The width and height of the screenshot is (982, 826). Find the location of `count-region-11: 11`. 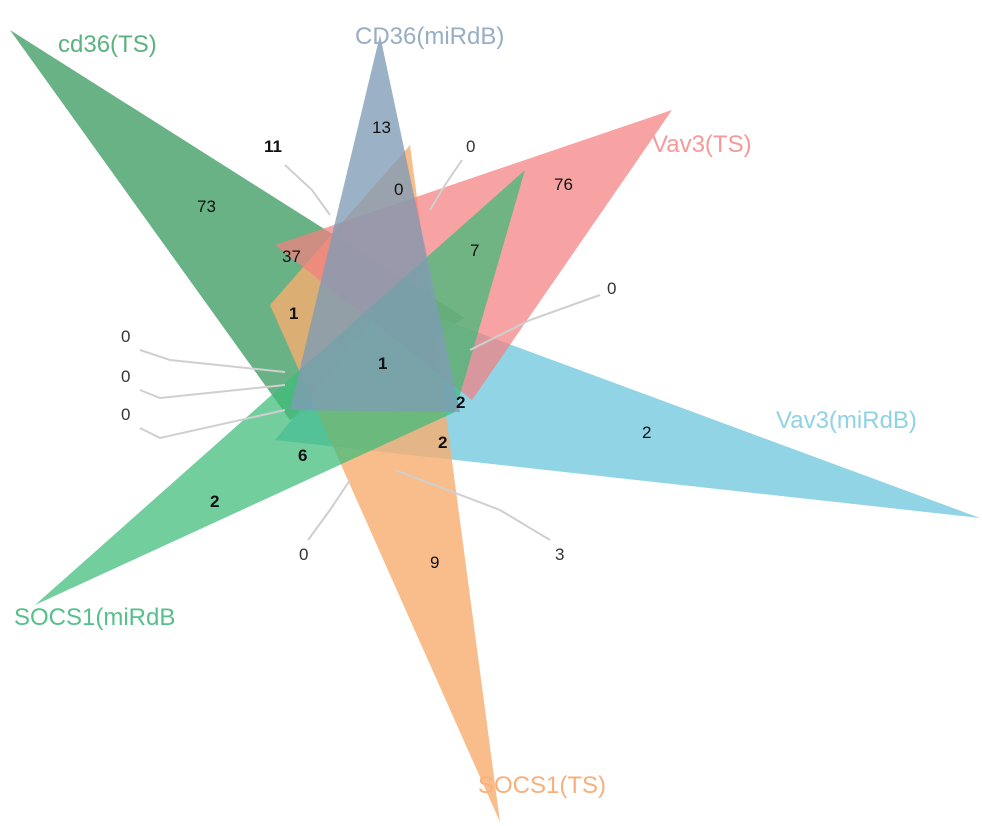

count-region-11: 11 is located at coordinates (273, 146).